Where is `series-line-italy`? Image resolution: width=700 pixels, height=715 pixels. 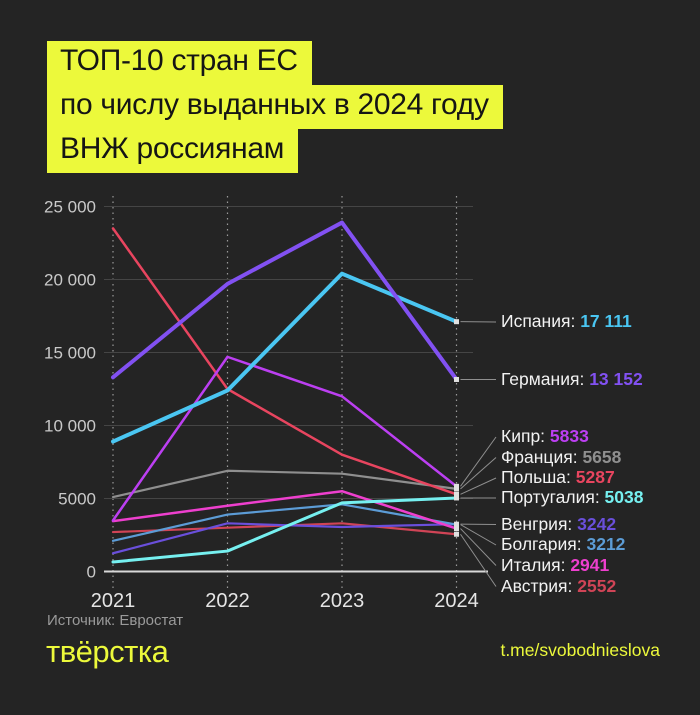
series-line-italy is located at coordinates (284, 509).